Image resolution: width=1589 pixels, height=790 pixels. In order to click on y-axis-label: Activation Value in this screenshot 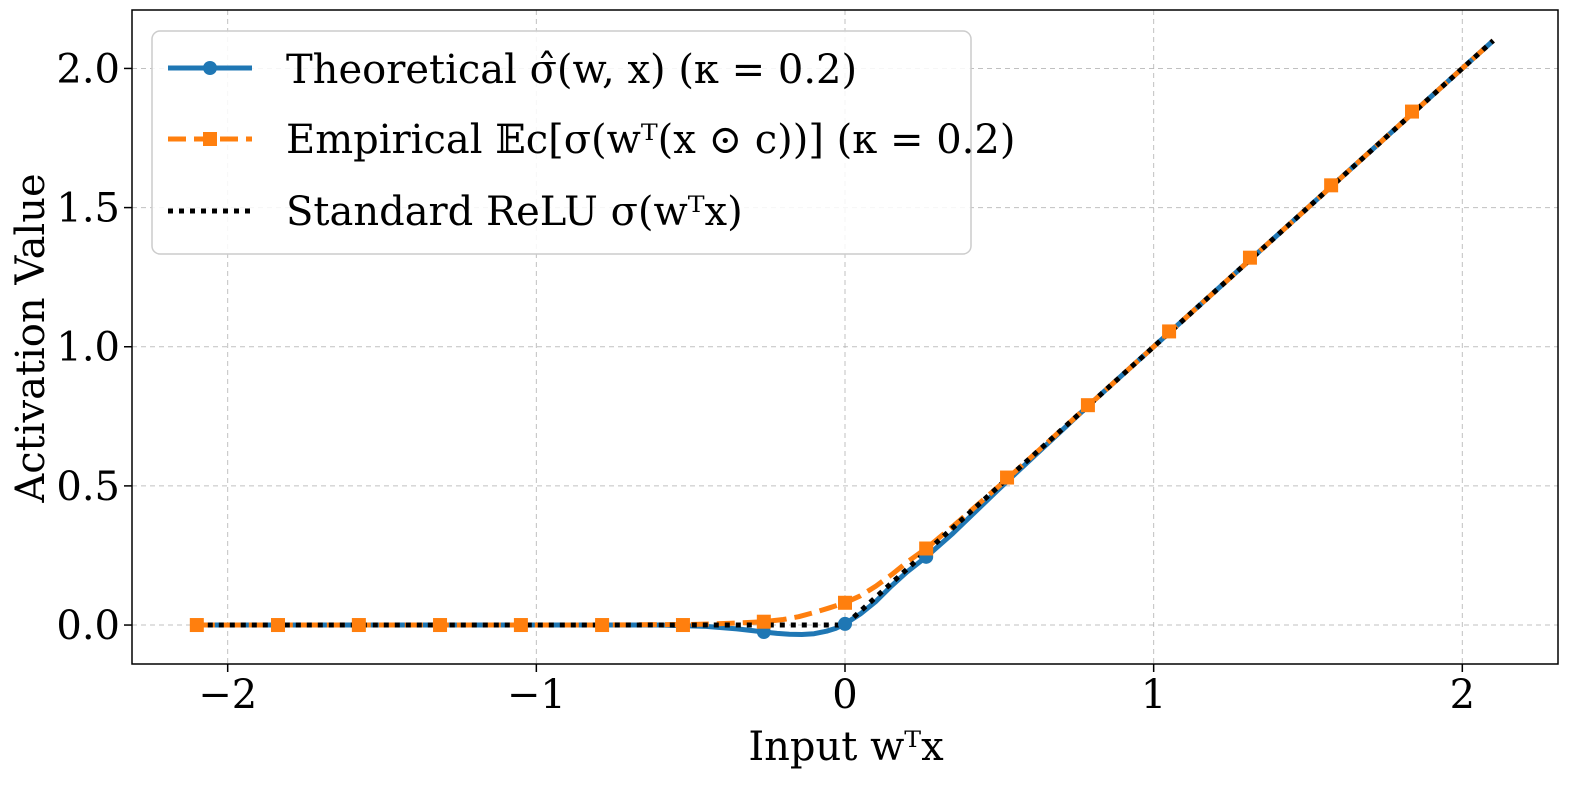, I will do `click(31, 338)`.